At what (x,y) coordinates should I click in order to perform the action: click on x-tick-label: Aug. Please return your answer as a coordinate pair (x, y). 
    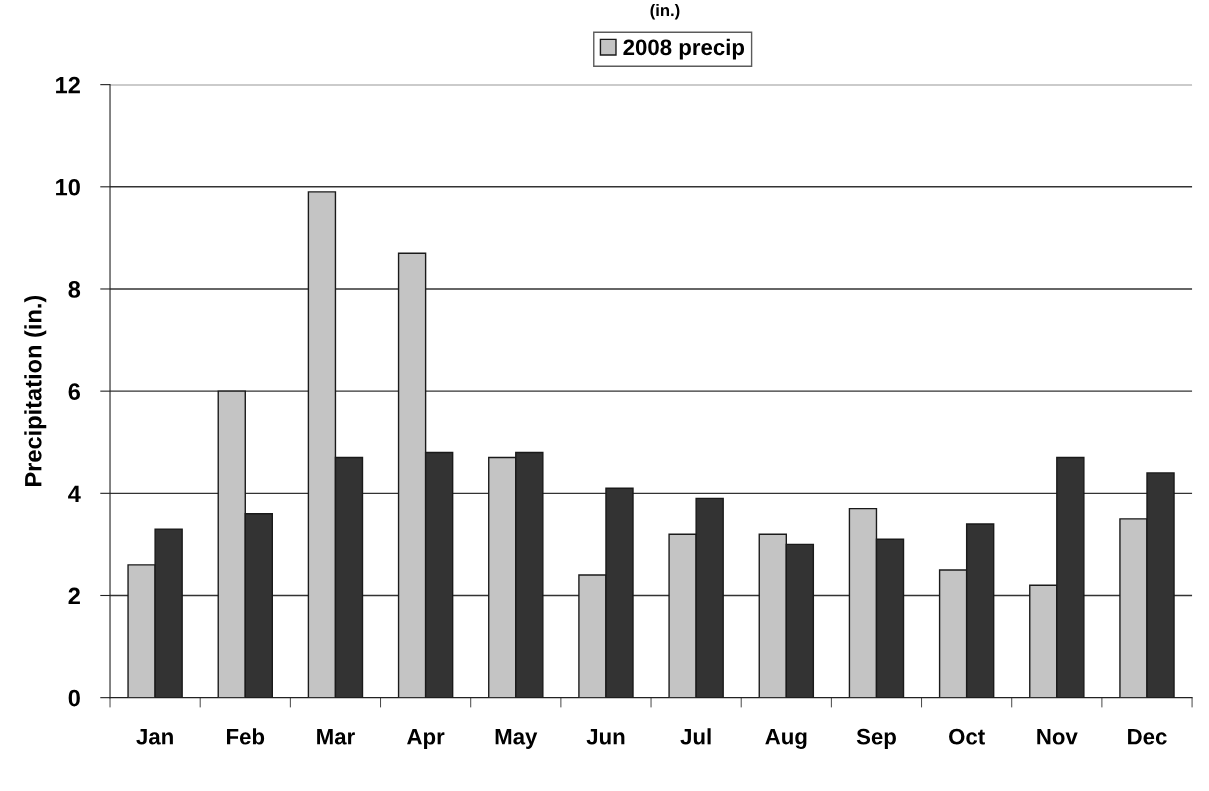
    Looking at the image, I should click on (786, 738).